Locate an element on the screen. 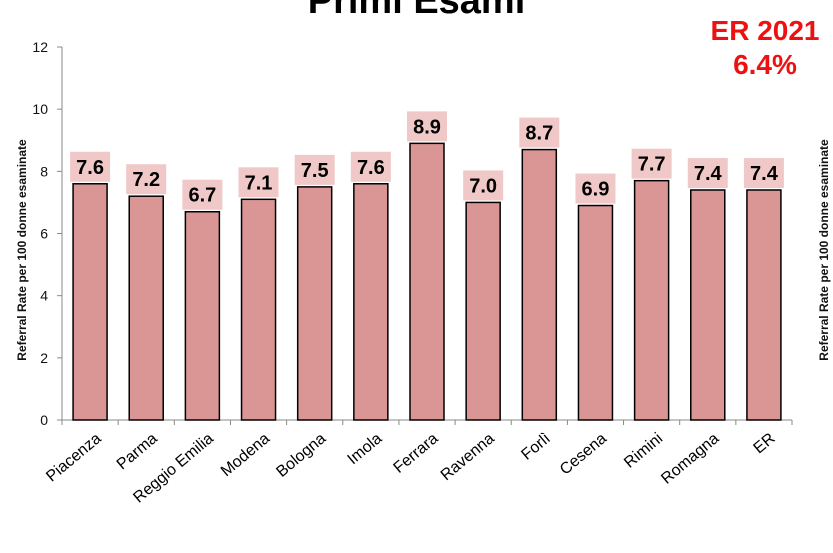 The image size is (833, 553). data-label: 7.7 is located at coordinates (652, 165).